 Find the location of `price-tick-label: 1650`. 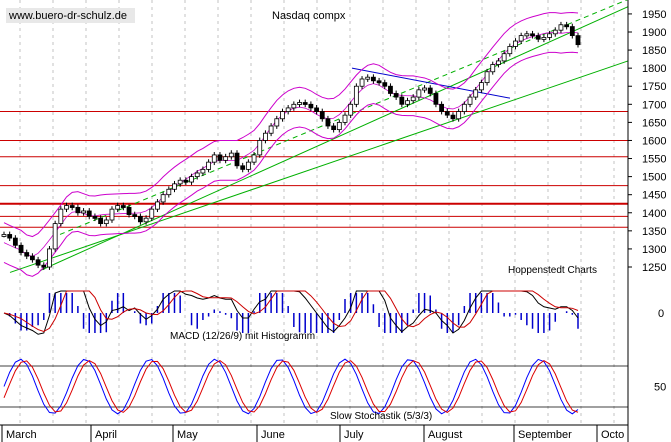

price-tick-label: 1650 is located at coordinates (654, 123).